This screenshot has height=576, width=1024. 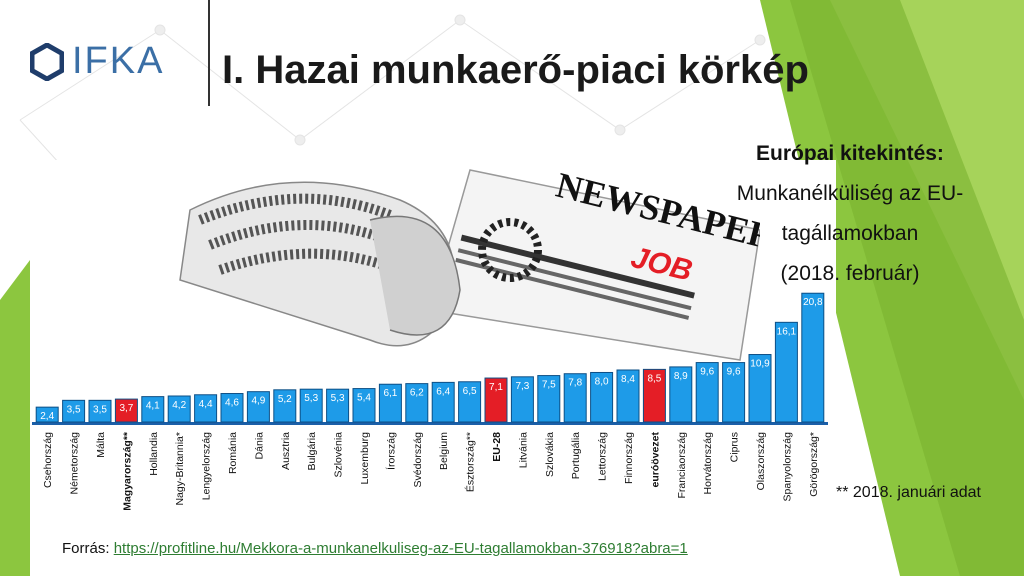 What do you see at coordinates (47, 416) in the screenshot?
I see `value-label: 2,4` at bounding box center [47, 416].